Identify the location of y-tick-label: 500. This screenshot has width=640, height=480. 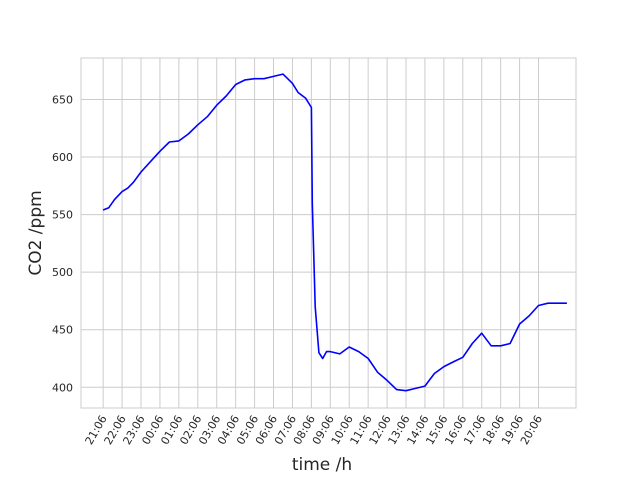
(62, 272).